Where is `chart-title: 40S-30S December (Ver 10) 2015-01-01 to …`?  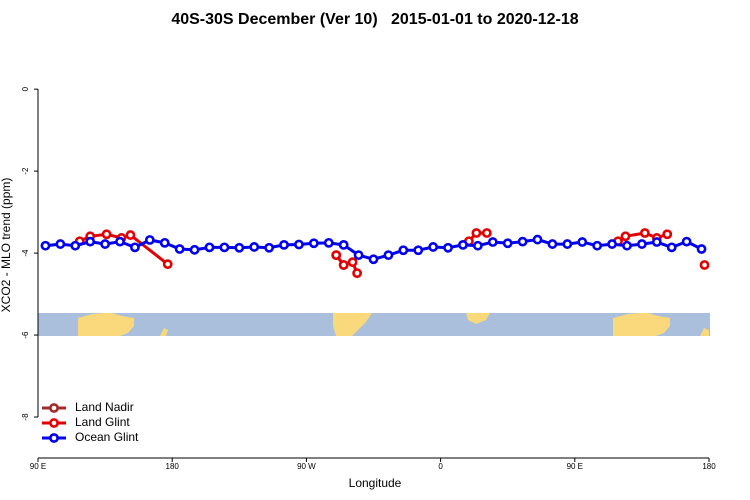 chart-title: 40S-30S December (Ver 10) 2015-01-01 to … is located at coordinates (374, 19).